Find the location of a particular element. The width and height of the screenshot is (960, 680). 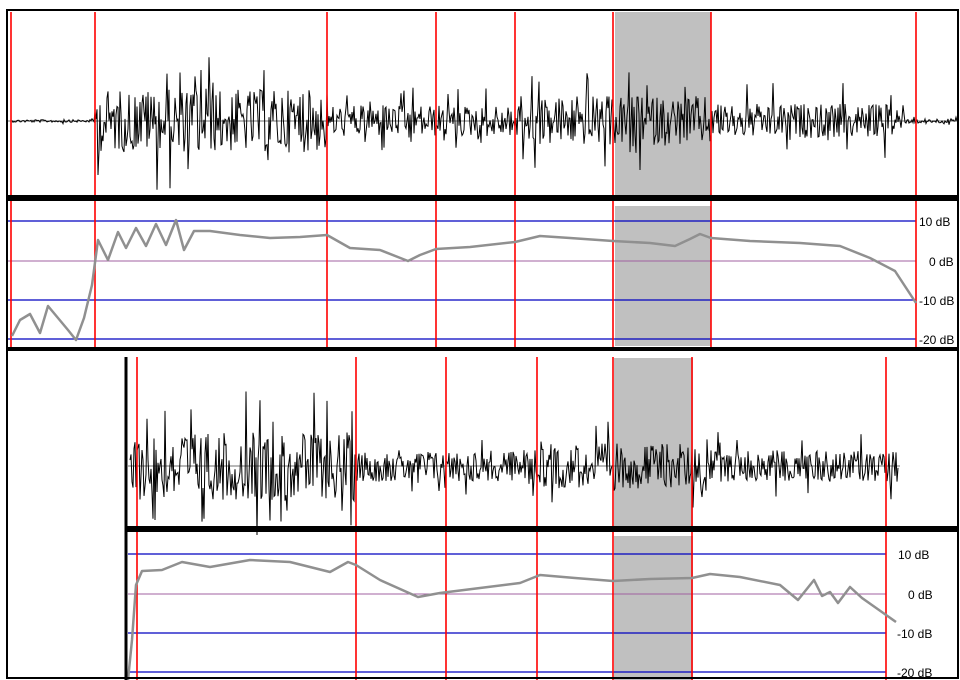

bottom-db-label-minus20: -20 dB is located at coordinates (914, 673).